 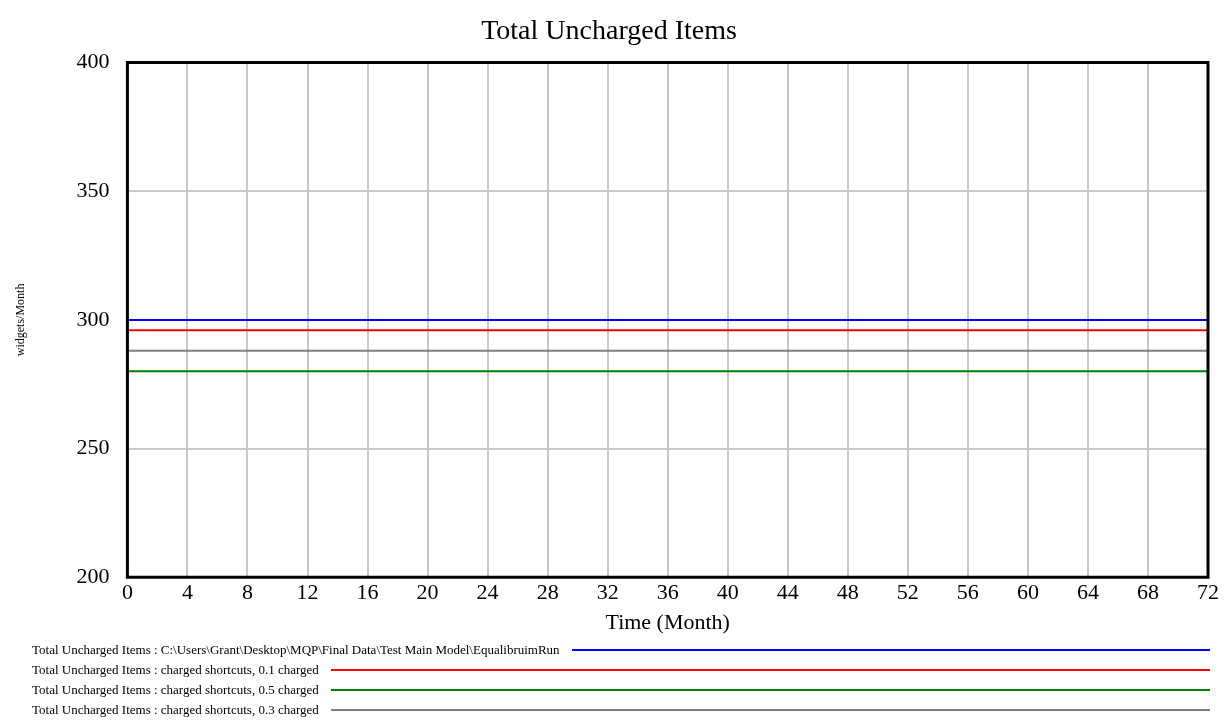 What do you see at coordinates (175, 690) in the screenshot?
I see `legend-label: Total Uncharged Items : charged shortcuts, 0.5 charged` at bounding box center [175, 690].